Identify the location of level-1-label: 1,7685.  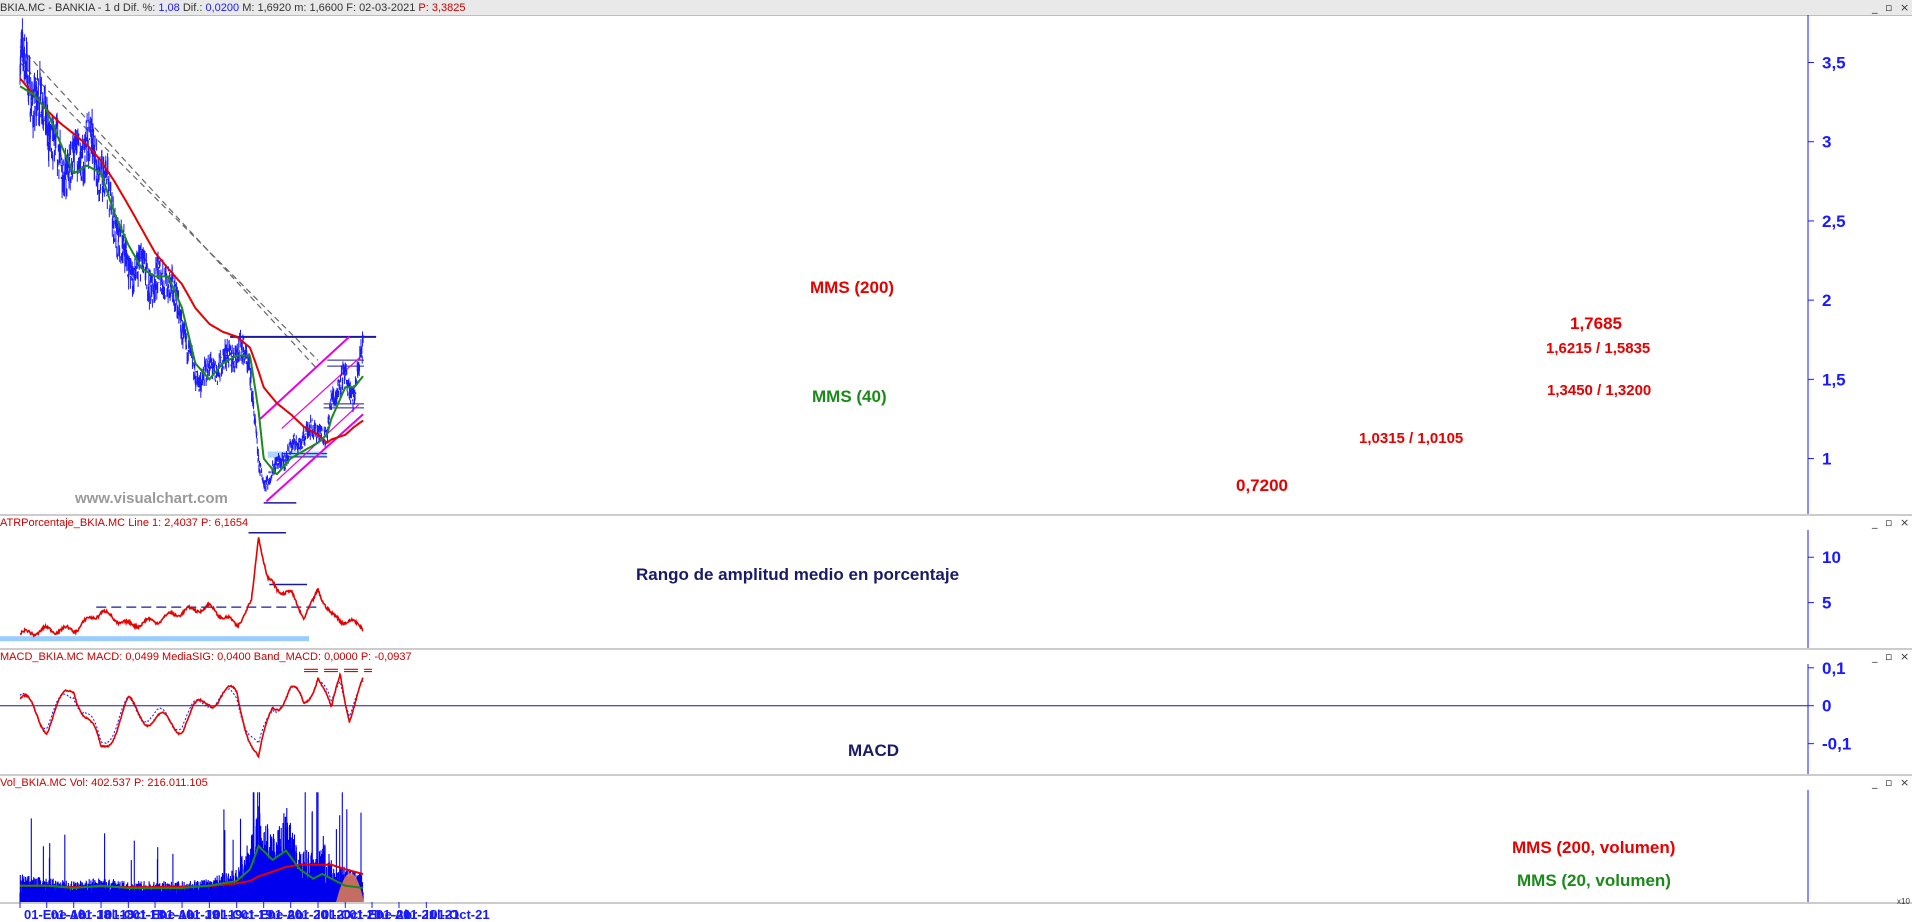
(1596, 323).